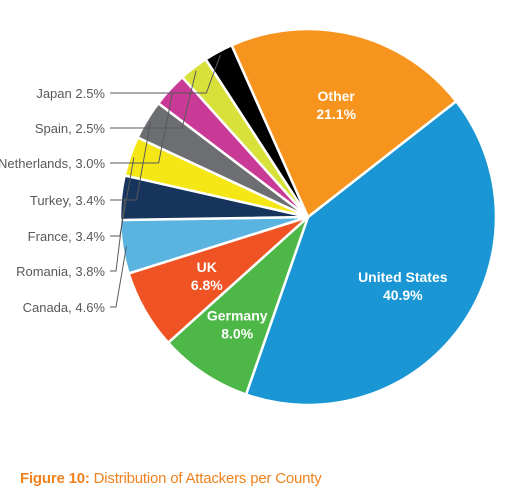  I want to click on slice-label-turkey-3-4: Turkey, 3.4%, so click(68, 200).